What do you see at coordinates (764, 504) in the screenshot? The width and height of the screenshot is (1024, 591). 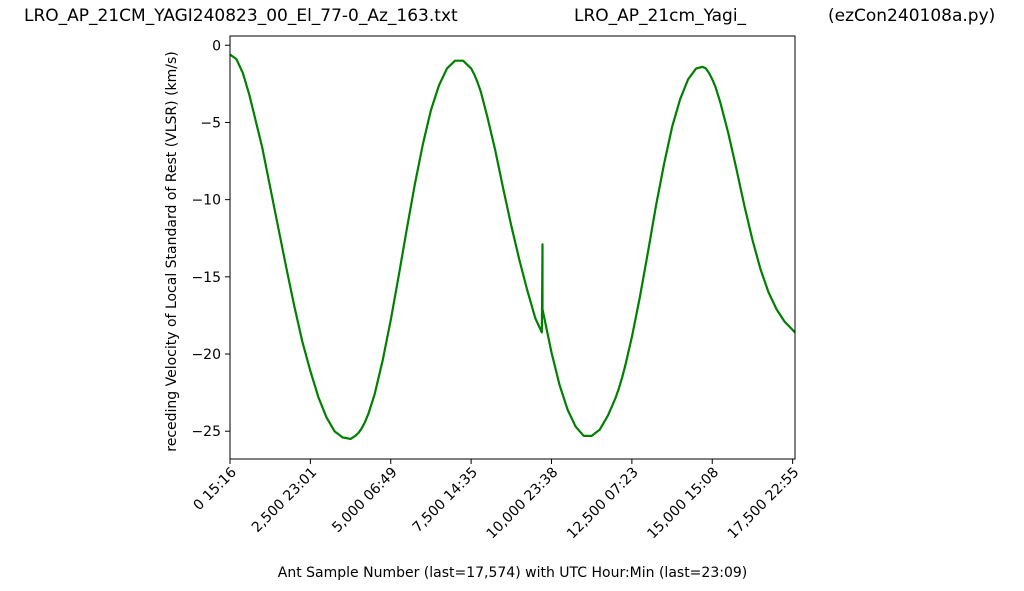 I see `x-tick-label: 17,500 22:55` at bounding box center [764, 504].